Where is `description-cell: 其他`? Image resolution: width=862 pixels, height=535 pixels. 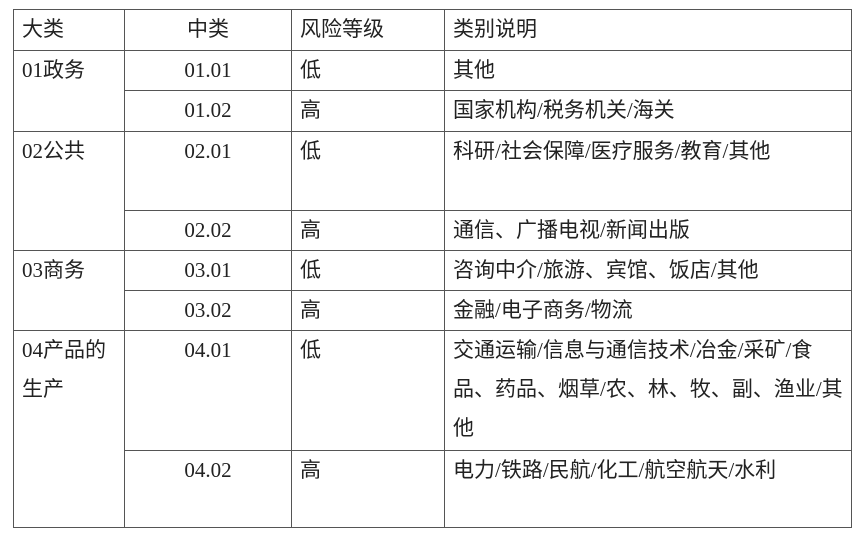 description-cell: 其他 is located at coordinates (648, 70).